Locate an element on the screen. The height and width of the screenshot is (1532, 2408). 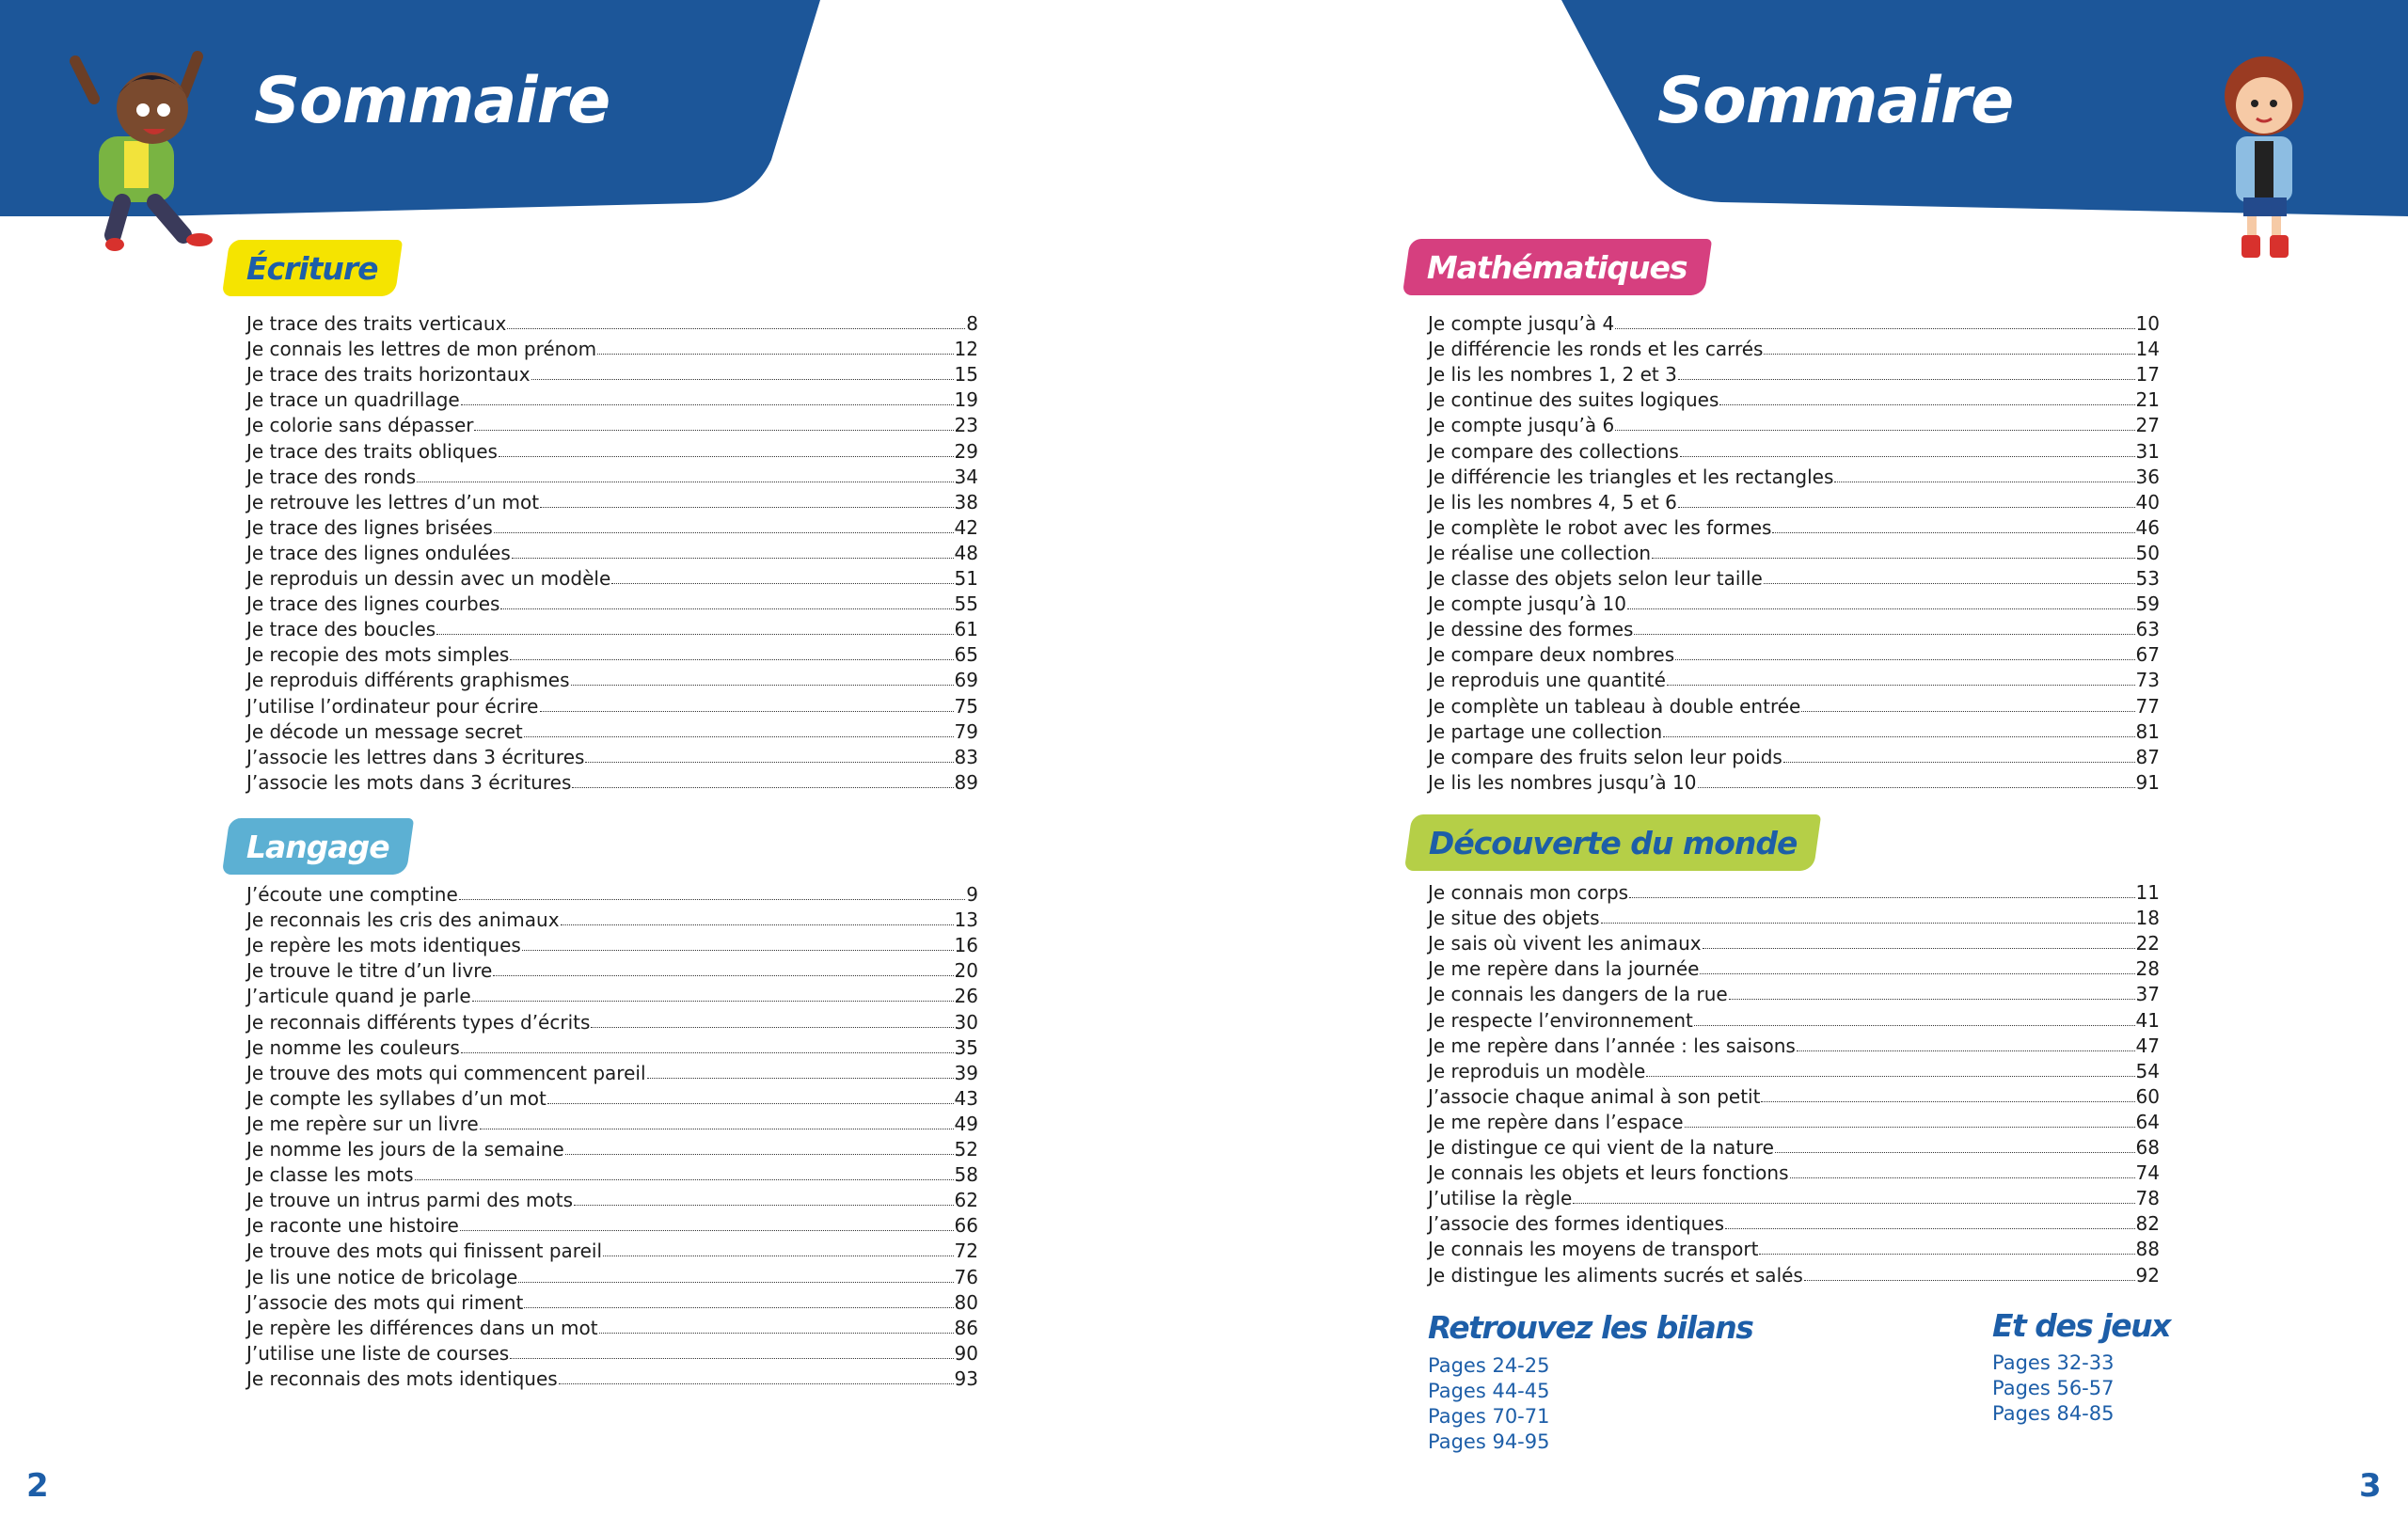
toc-entry-page: 42 is located at coordinates (966, 527).